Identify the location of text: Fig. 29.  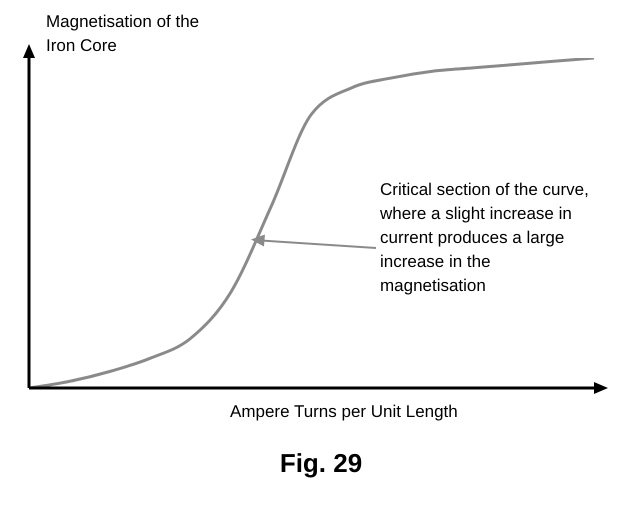
(321, 463).